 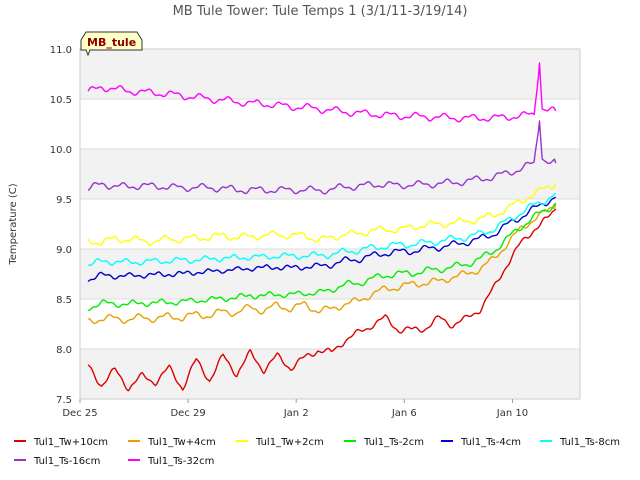 What do you see at coordinates (296, 413) in the screenshot?
I see `x-tick-label: Jan 2` at bounding box center [296, 413].